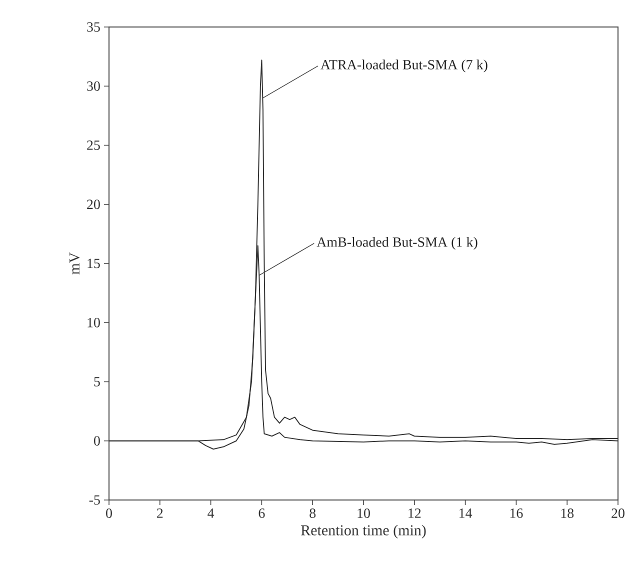 The width and height of the screenshot is (633, 564). Describe the element at coordinates (93, 205) in the screenshot. I see `y-tick-label: 20` at that location.